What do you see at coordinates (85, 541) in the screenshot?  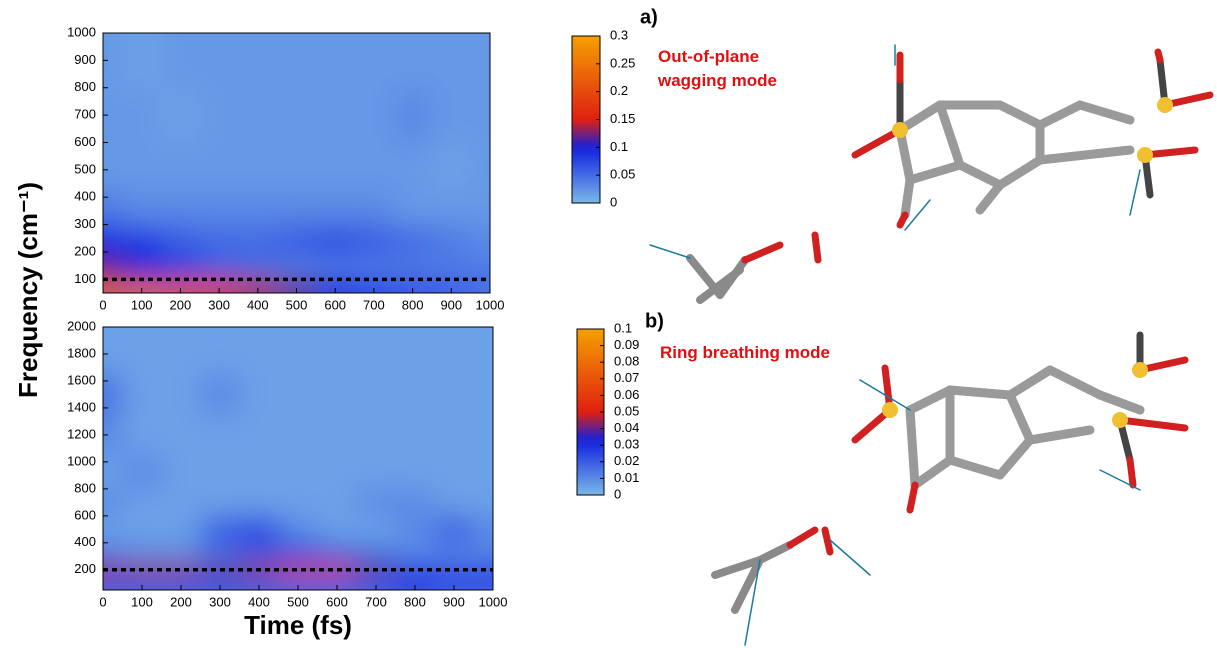 I see `y-tick-label: 400` at bounding box center [85, 541].